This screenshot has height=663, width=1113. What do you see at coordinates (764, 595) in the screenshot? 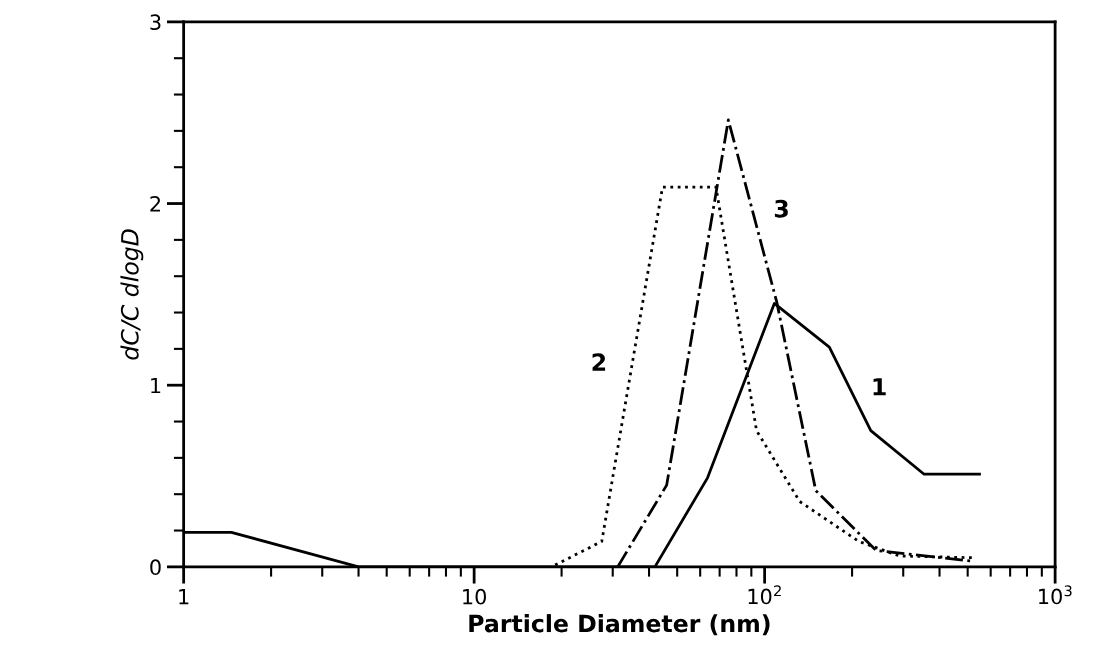
I see `x-tick-label: 10$^{2}$` at bounding box center [764, 595].